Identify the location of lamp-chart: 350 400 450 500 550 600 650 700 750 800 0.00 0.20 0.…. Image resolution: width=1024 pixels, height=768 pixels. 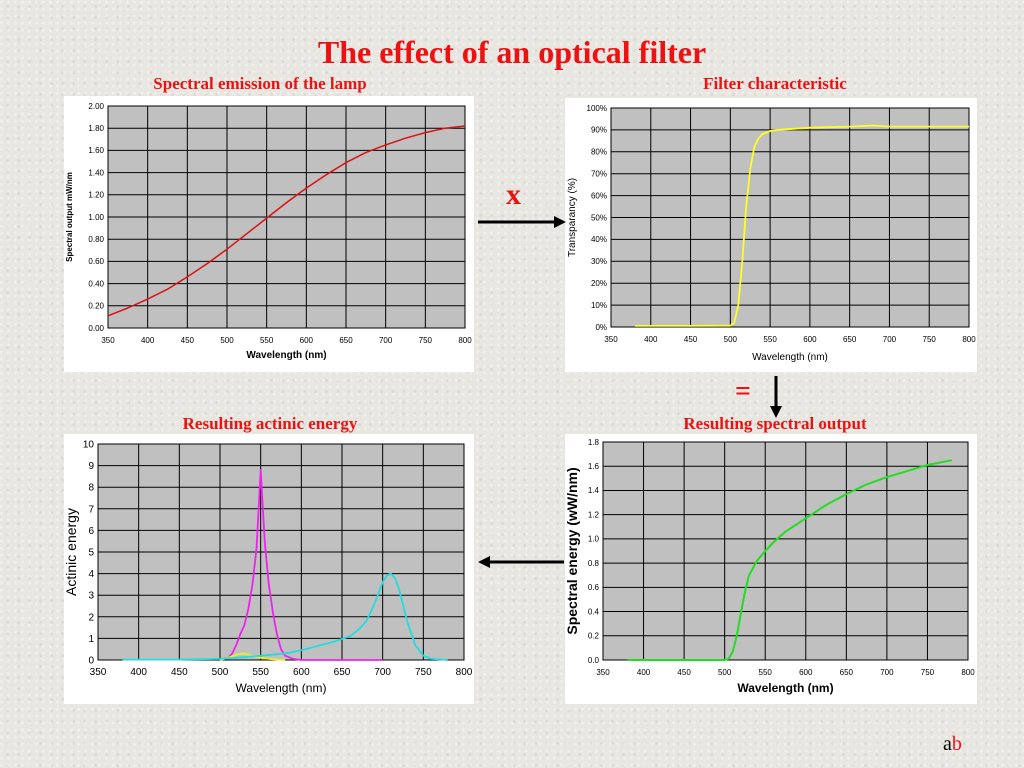
(269, 234).